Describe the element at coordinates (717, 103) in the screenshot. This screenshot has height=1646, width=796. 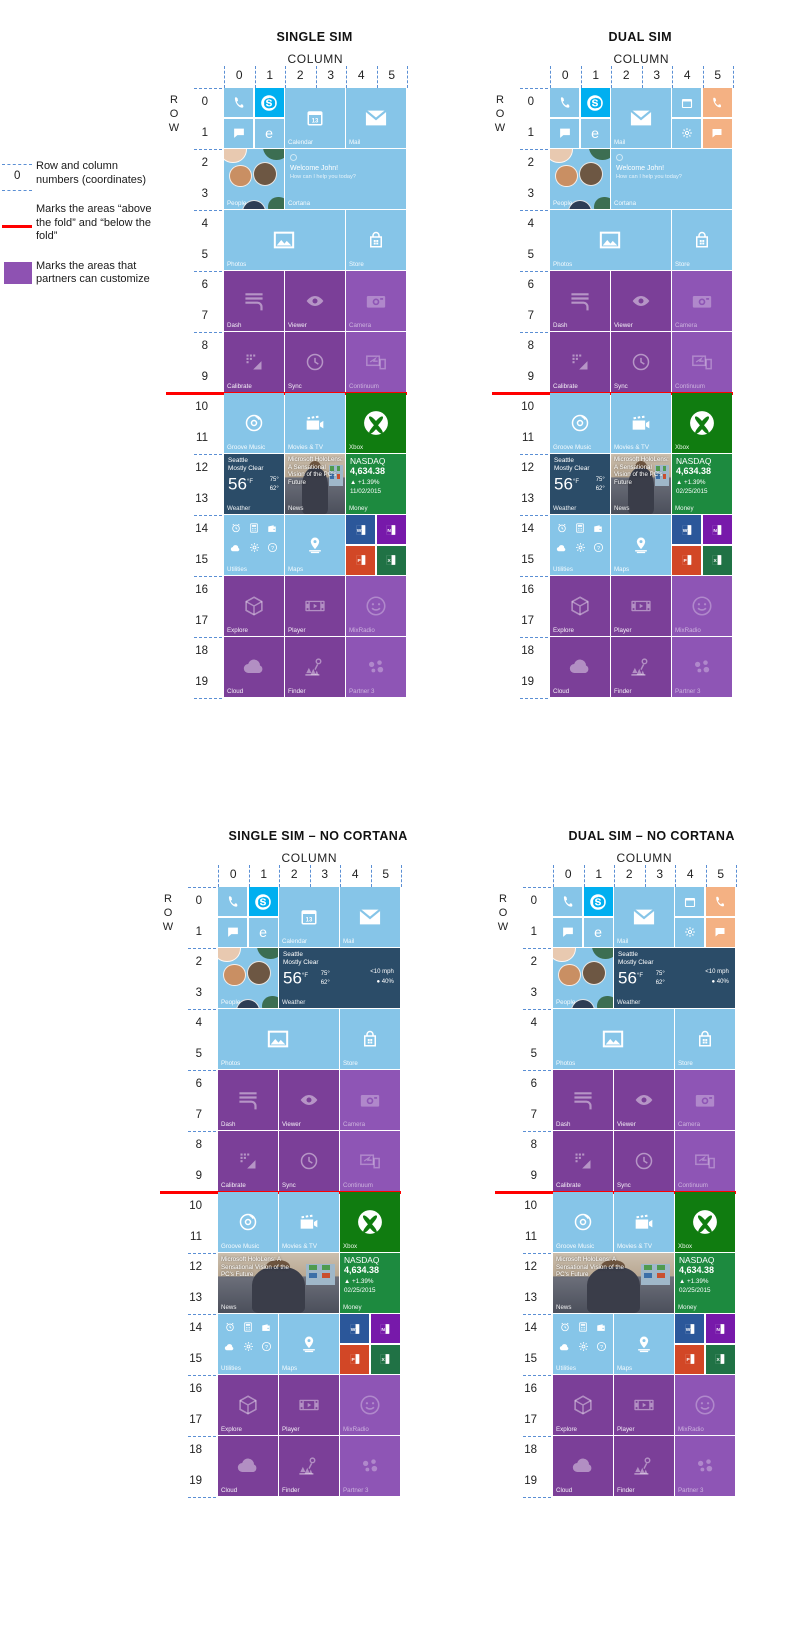
I see `tile-phone-sim2` at that location.